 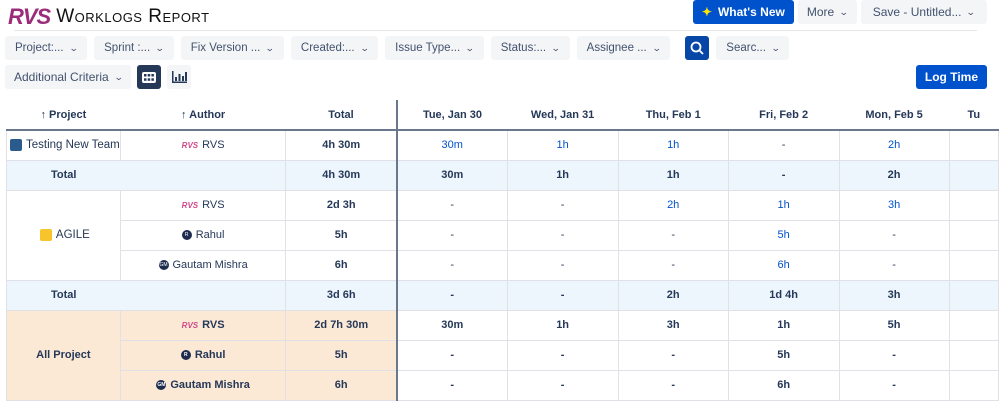 What do you see at coordinates (706, 12) in the screenshot?
I see `sparkle-icon: ✦` at bounding box center [706, 12].